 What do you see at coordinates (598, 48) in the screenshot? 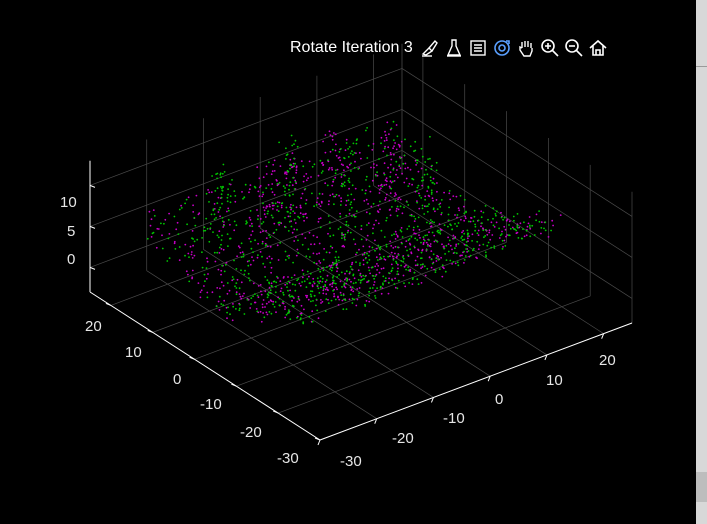
I see `home-icon` at bounding box center [598, 48].